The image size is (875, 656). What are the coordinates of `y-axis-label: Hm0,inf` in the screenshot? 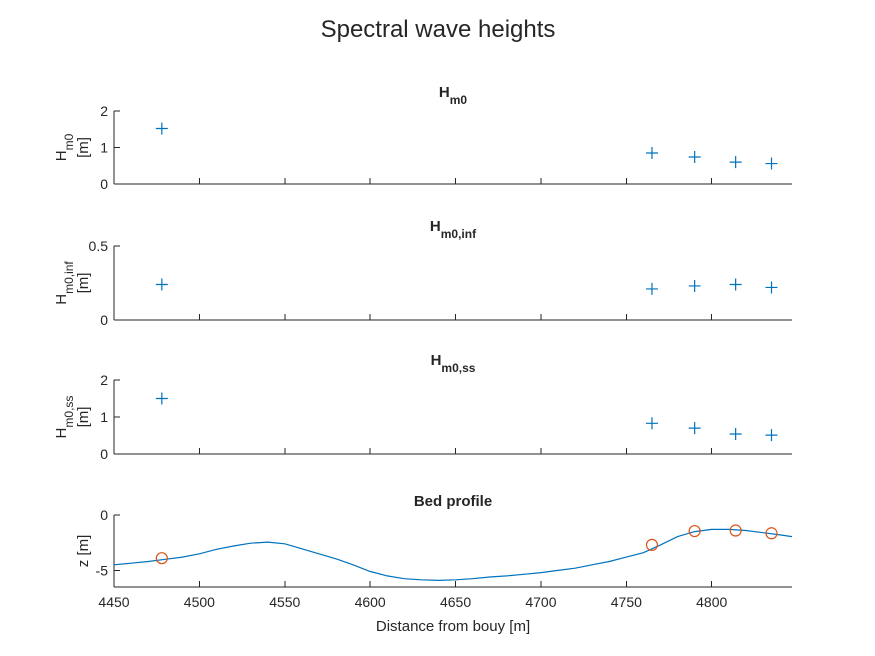 It's located at (64, 283).